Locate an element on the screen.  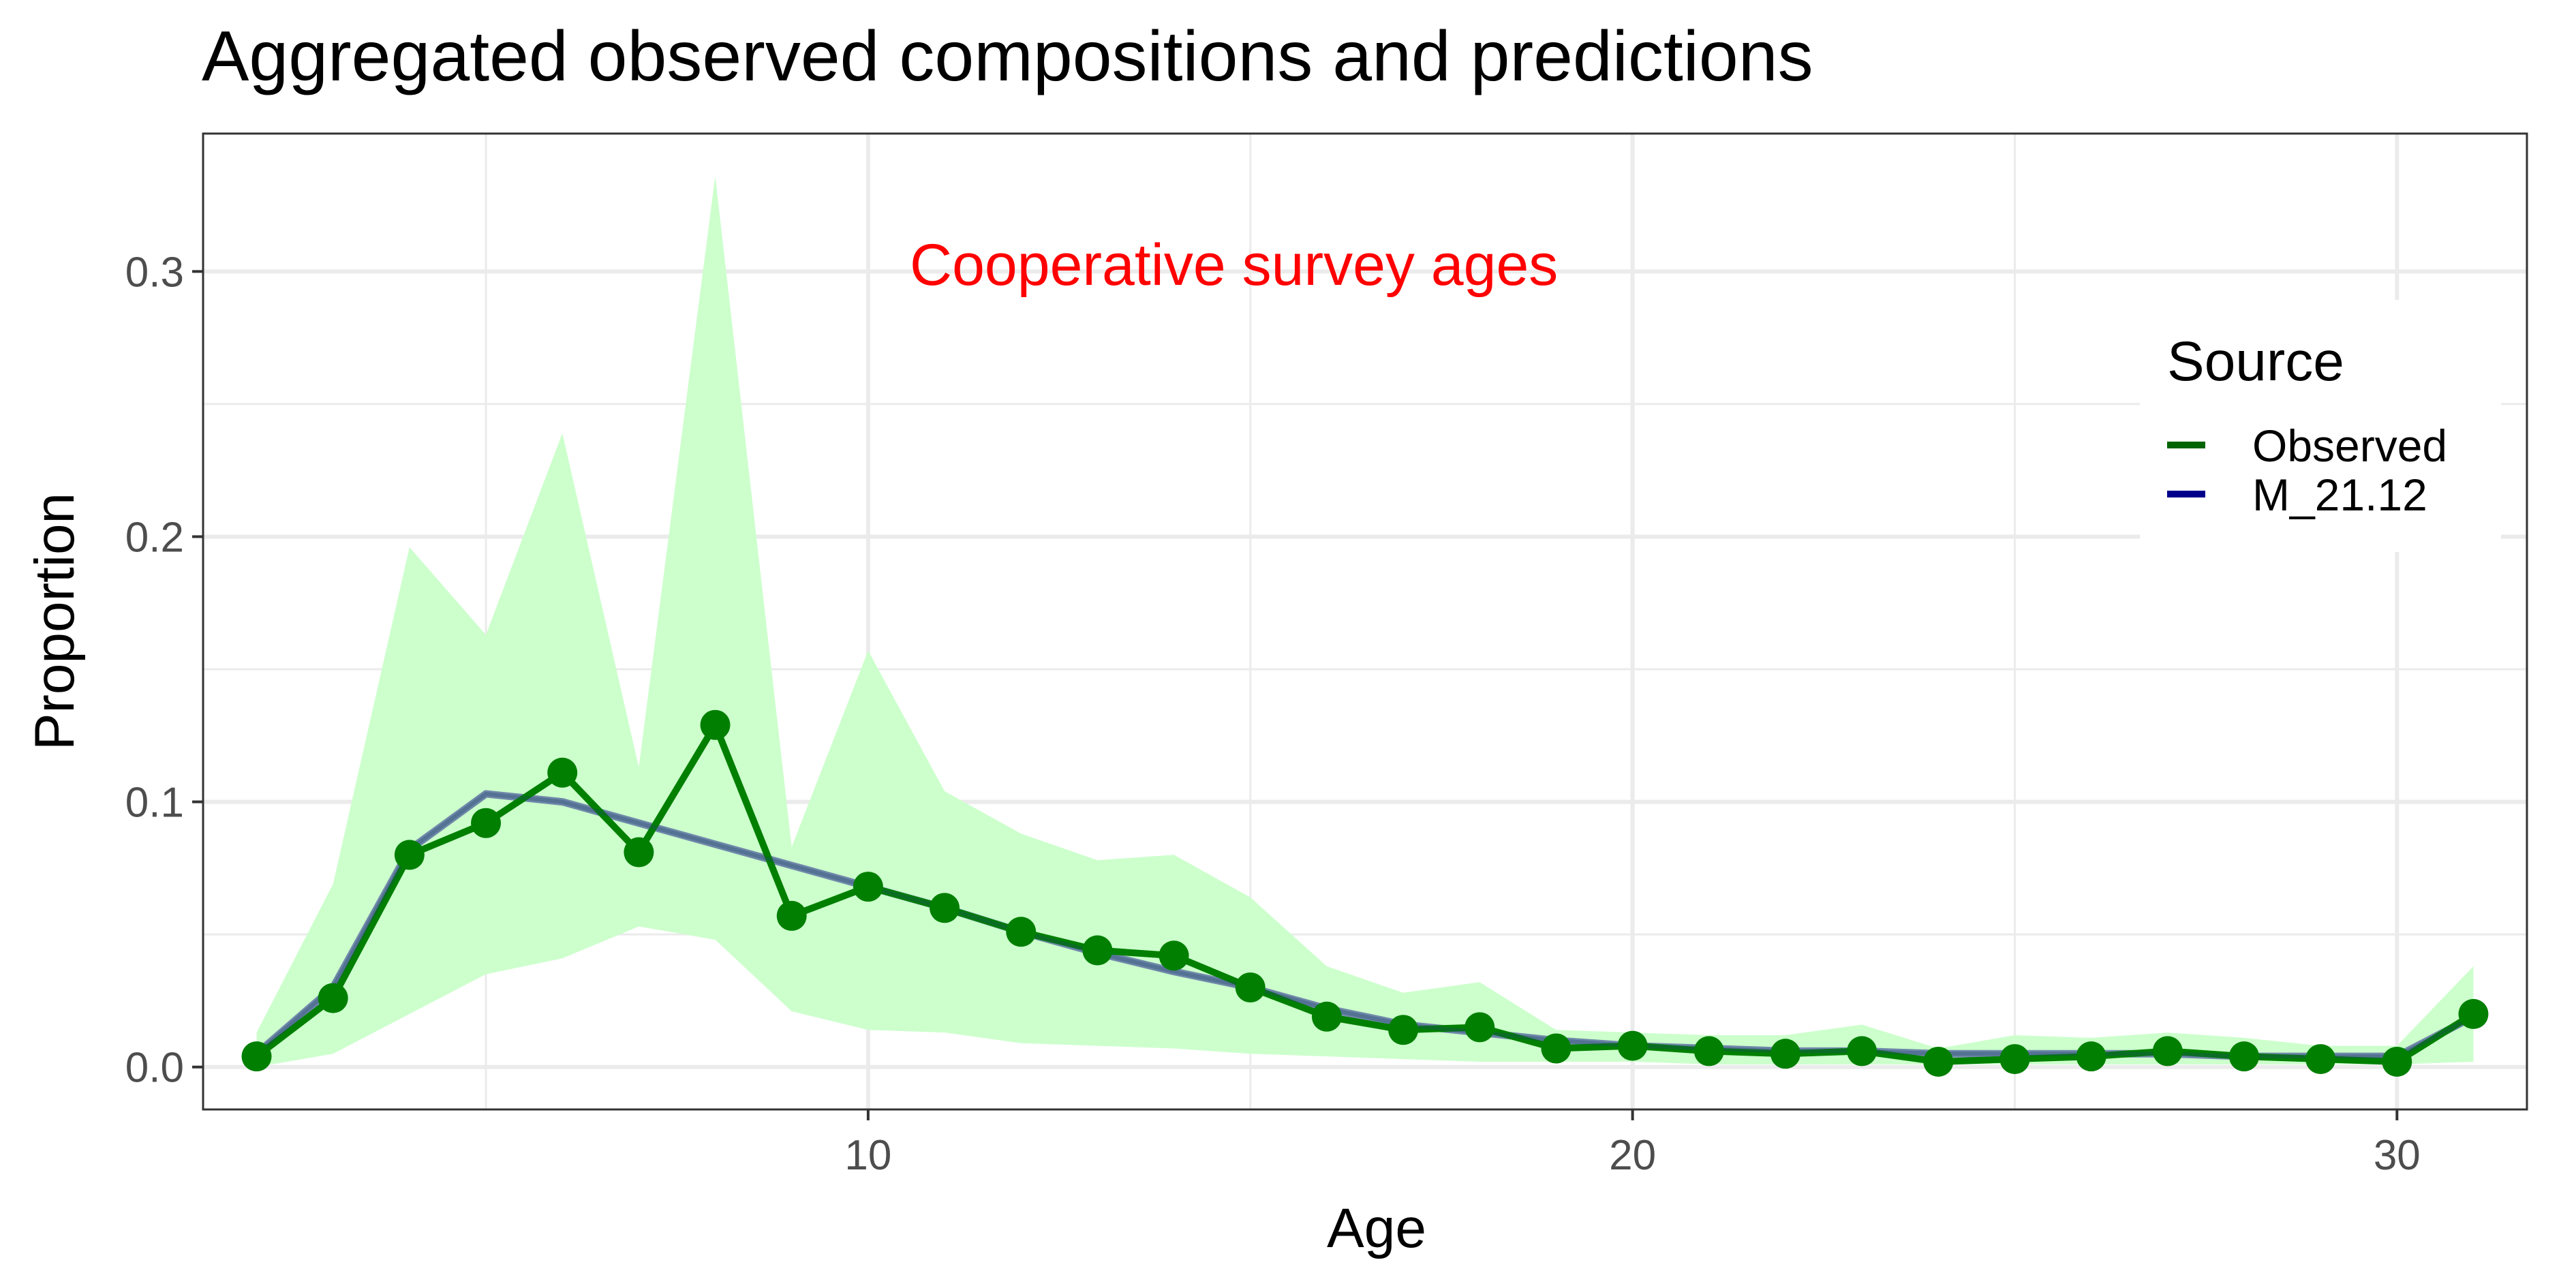
y-axis-ticks: 0.0 0.1 0.2 0.3 is located at coordinates (164, 670).